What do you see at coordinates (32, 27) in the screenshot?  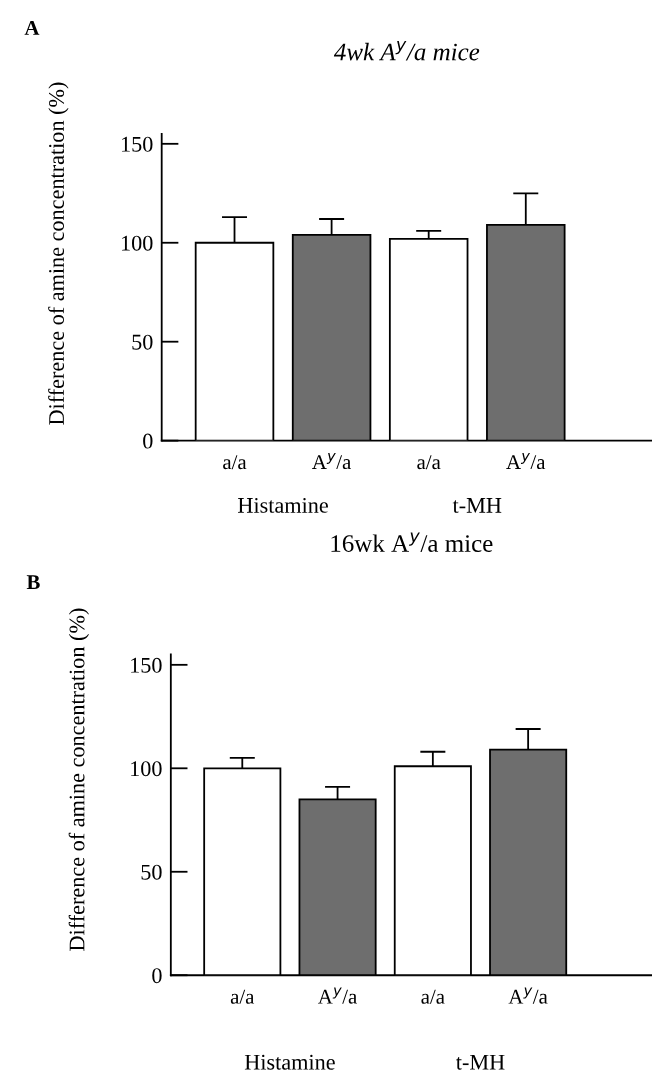 I see `text: A` at bounding box center [32, 27].